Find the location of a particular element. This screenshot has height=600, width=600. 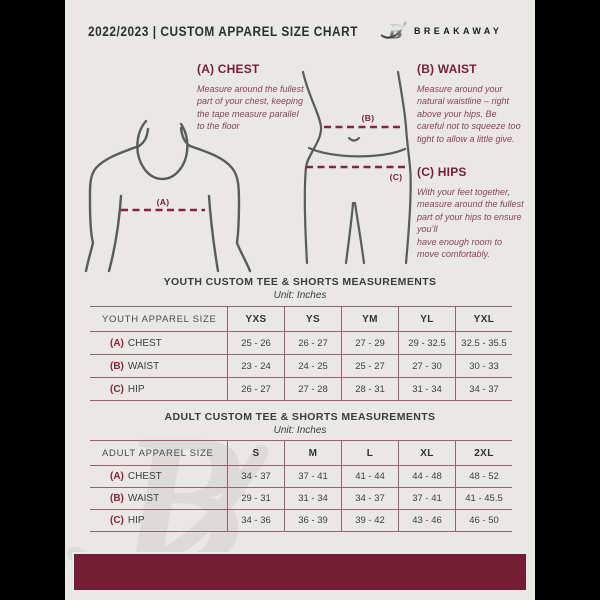

size-column-header: M is located at coordinates (312, 453).